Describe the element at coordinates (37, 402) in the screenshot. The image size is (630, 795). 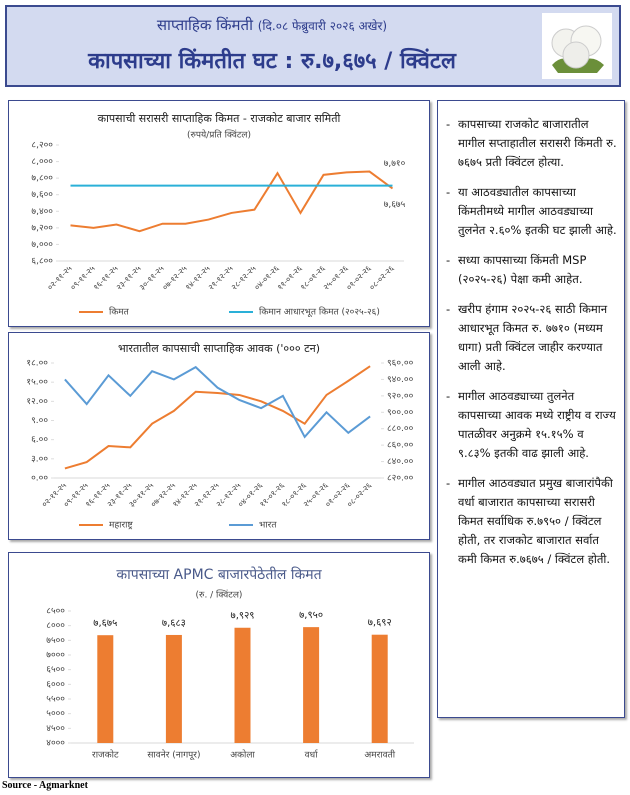
I see `y-tick-label: १२.००` at that location.